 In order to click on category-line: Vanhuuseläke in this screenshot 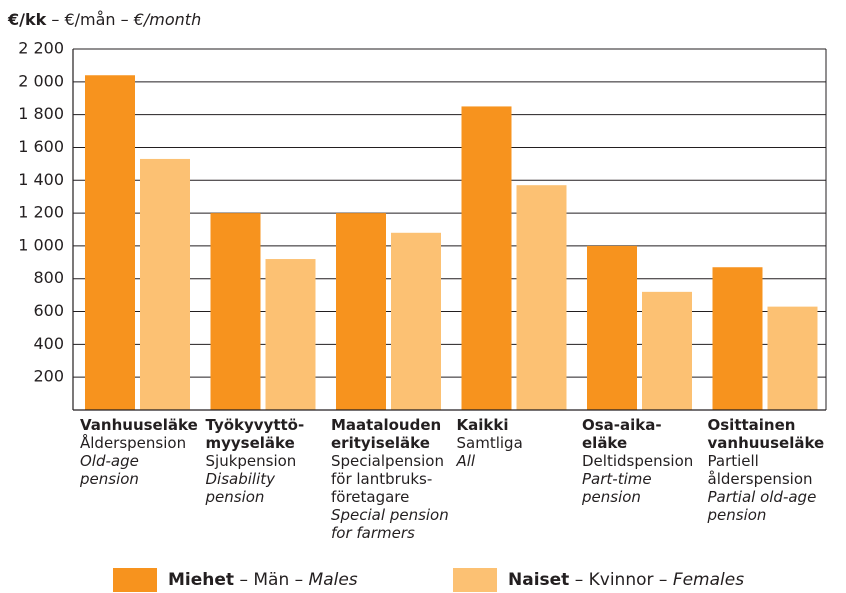, I will do `click(139, 425)`.